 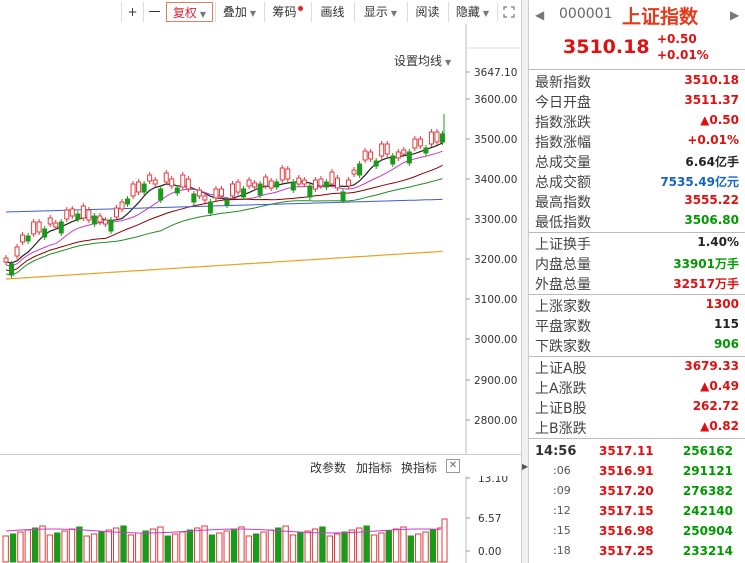 What do you see at coordinates (453, 466) in the screenshot?
I see `close-icon: ✕` at bounding box center [453, 466].